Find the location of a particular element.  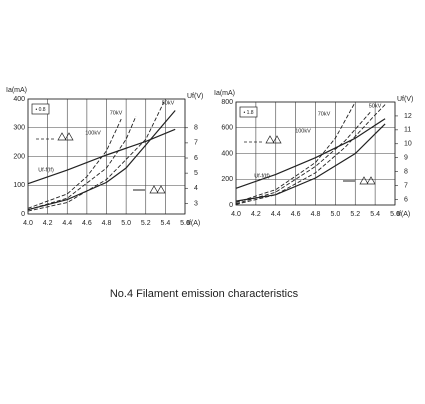

y2-tick-label: 5 is located at coordinates (196, 173).